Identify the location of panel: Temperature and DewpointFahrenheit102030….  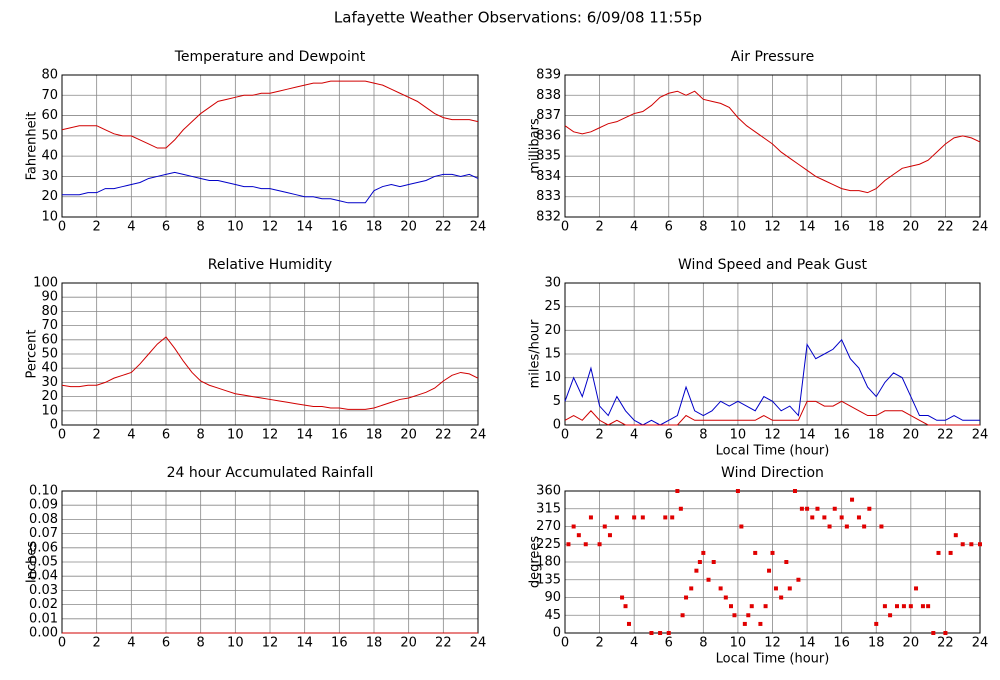
(256, 142).